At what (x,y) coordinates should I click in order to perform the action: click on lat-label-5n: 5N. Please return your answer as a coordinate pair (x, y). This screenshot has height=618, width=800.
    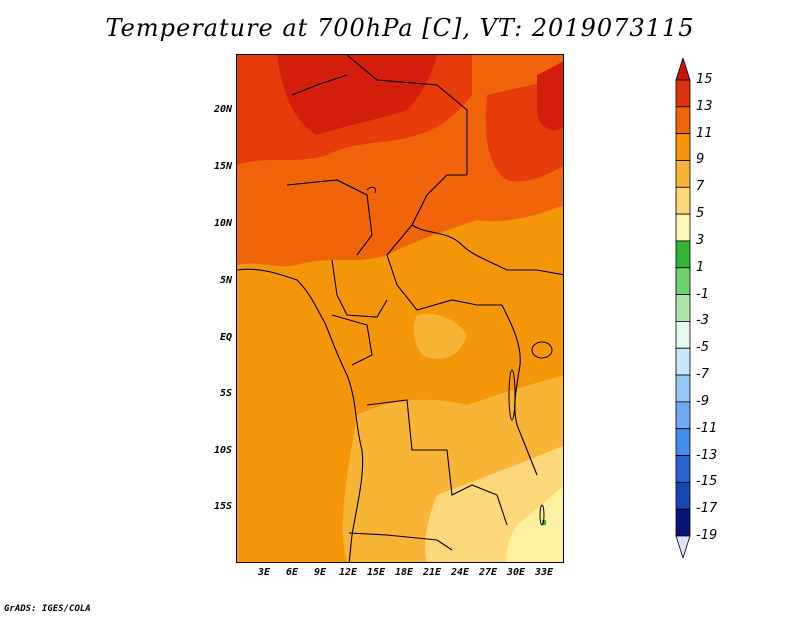
    Looking at the image, I should click on (225, 280).